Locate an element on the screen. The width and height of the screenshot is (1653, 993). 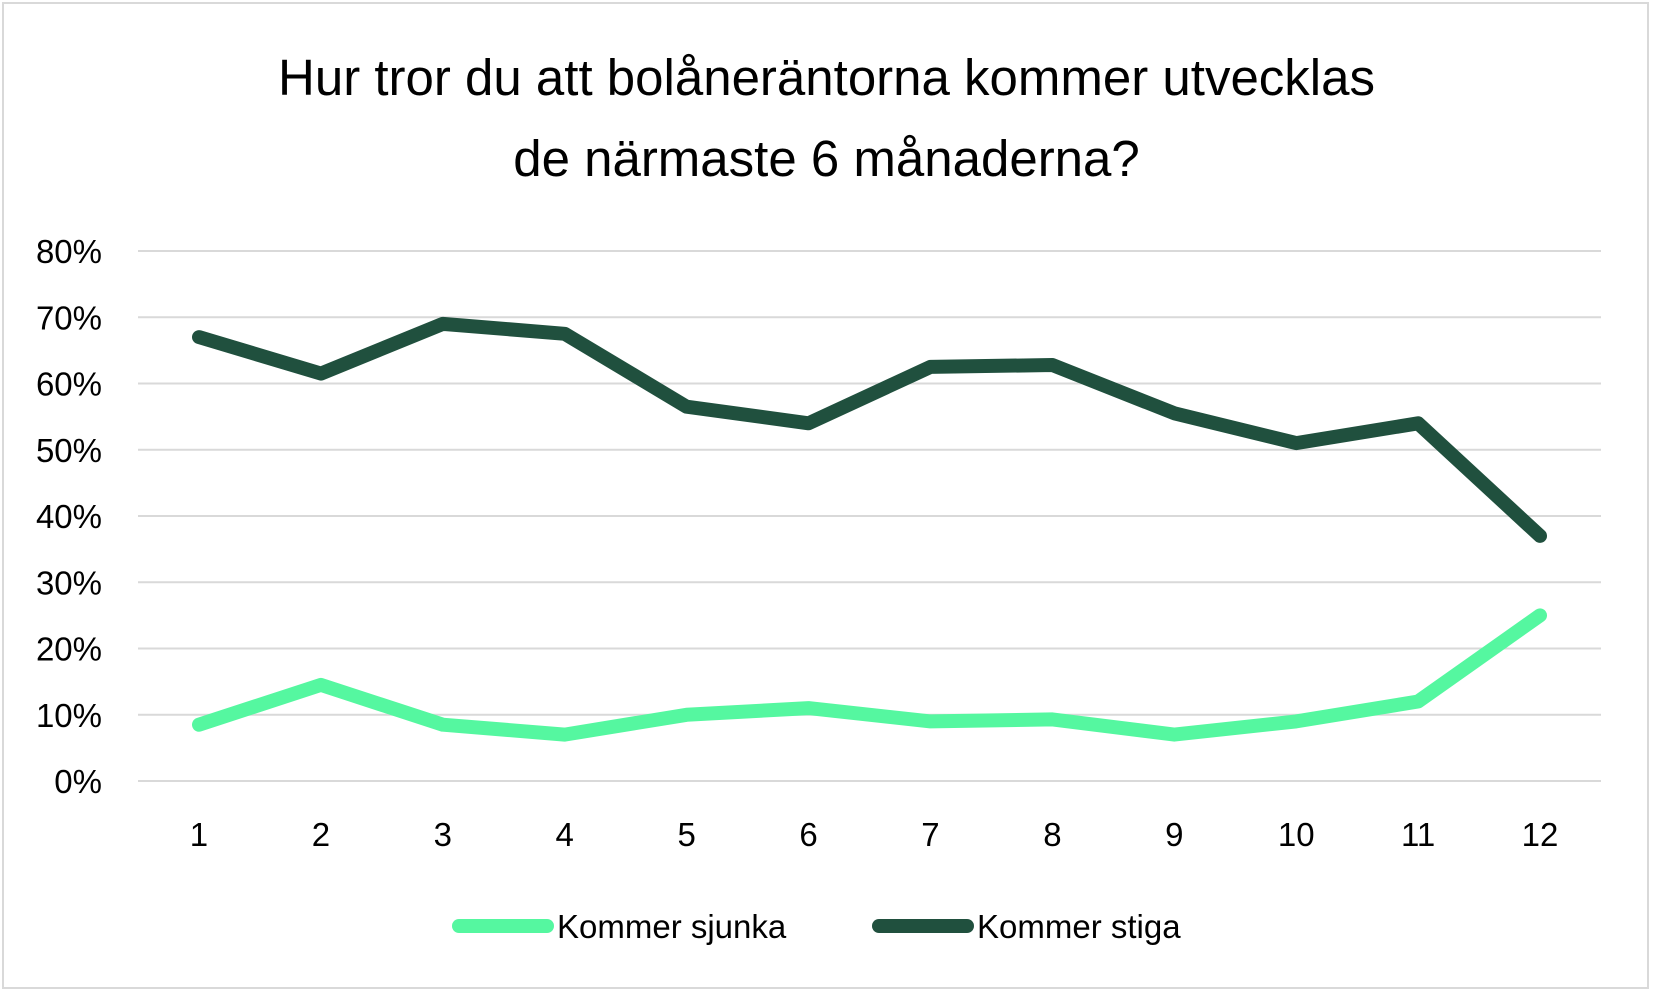
x-tick-label: 6 is located at coordinates (808, 834).